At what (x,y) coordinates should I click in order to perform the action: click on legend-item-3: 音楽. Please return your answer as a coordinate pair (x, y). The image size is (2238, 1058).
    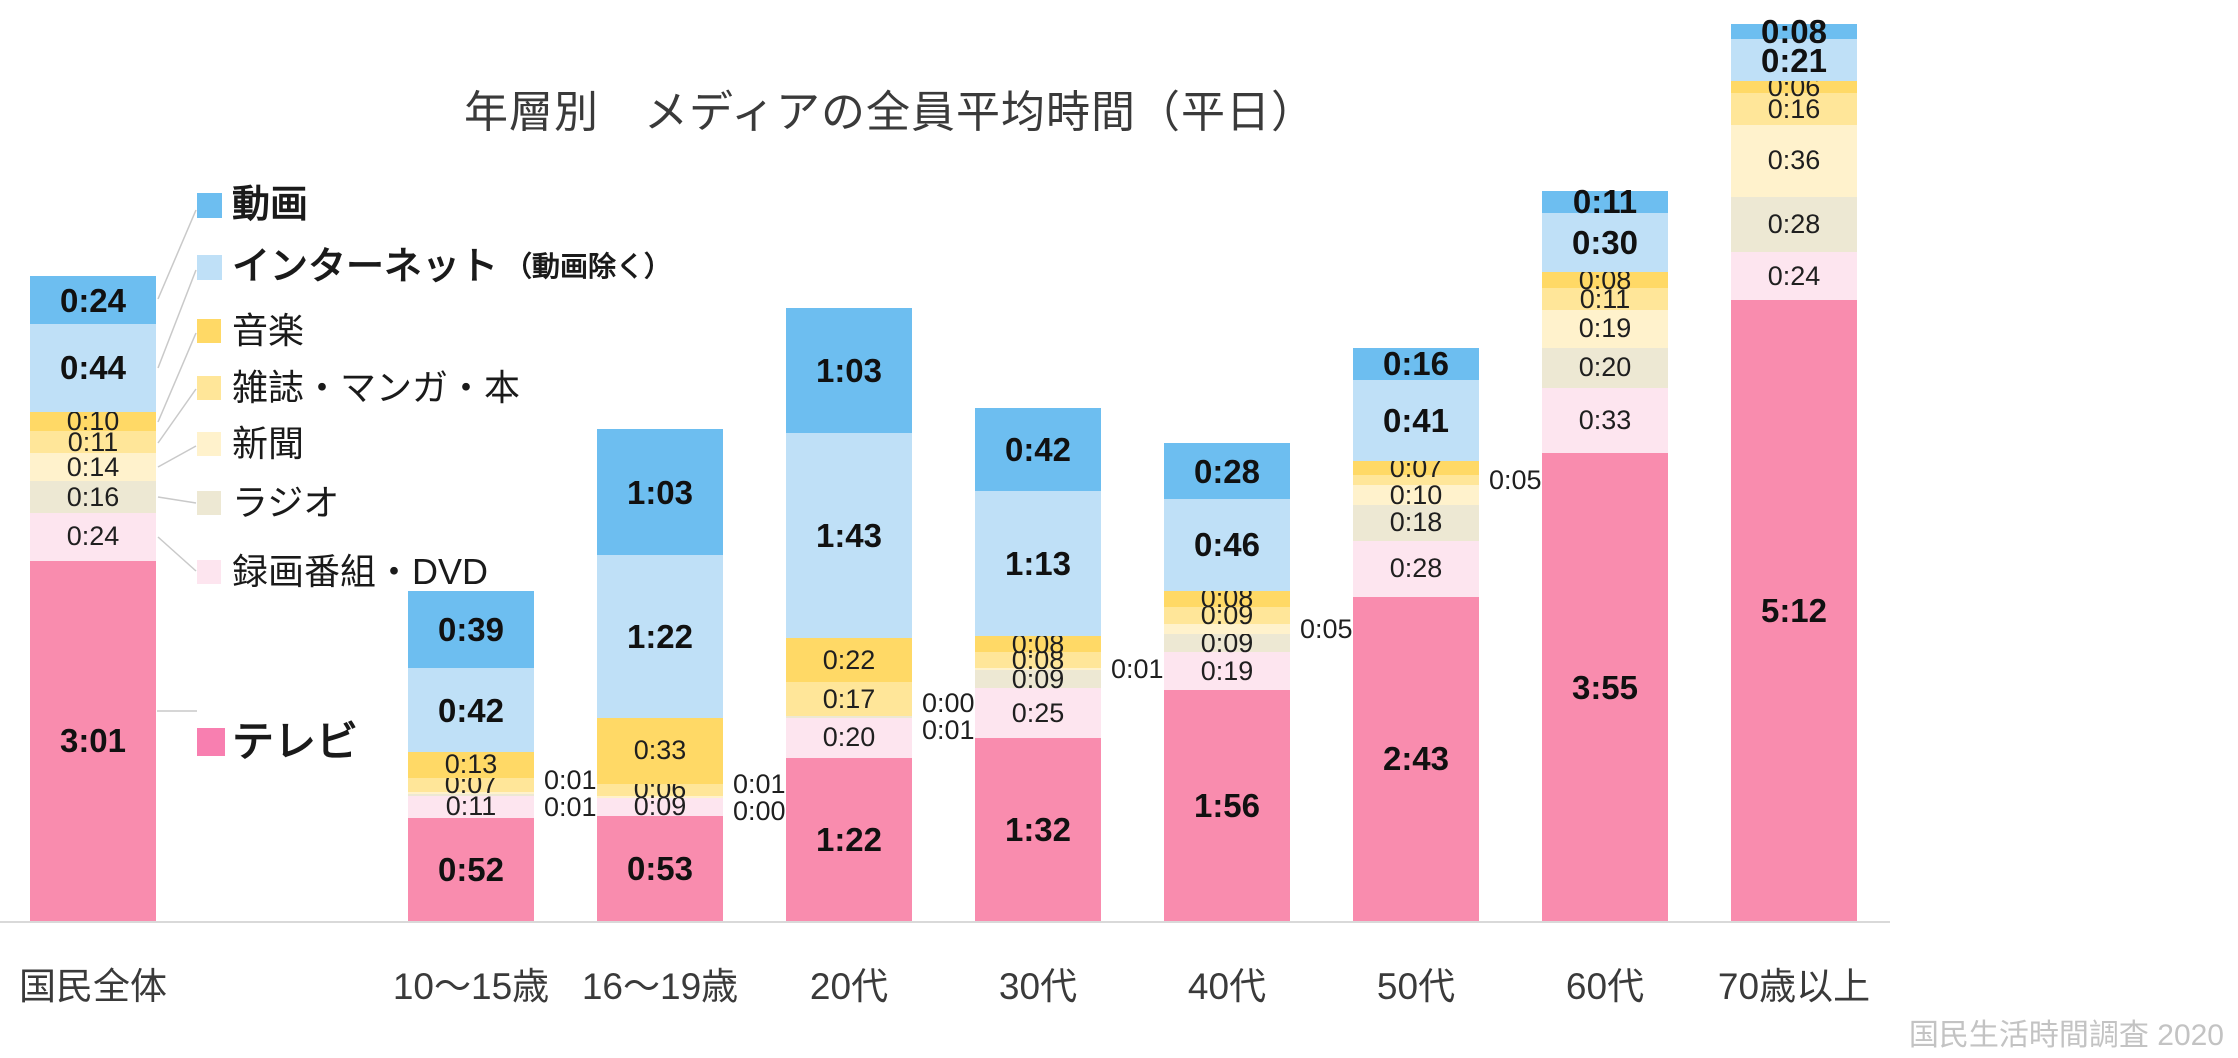
    Looking at the image, I should click on (250, 331).